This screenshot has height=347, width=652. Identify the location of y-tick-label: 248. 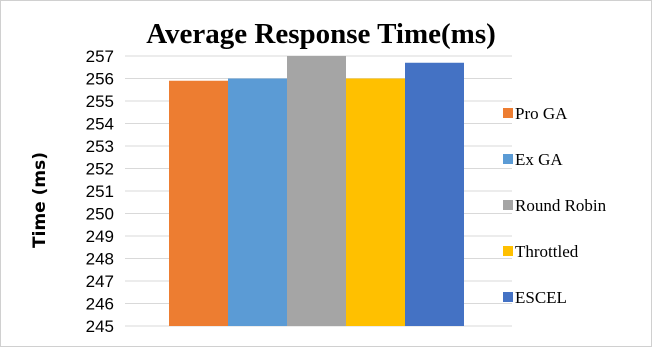
(100, 259).